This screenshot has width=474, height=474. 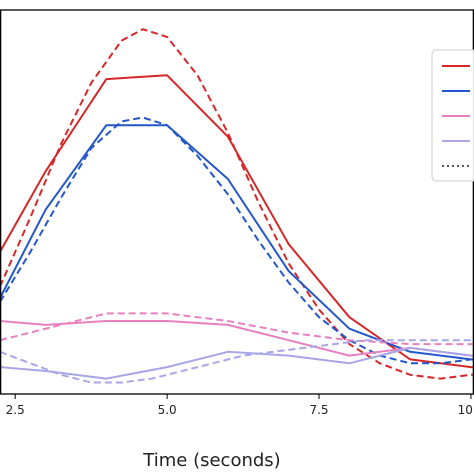 What do you see at coordinates (237, 329) in the screenshot?
I see `series-line-6-dashed` at bounding box center [237, 329].